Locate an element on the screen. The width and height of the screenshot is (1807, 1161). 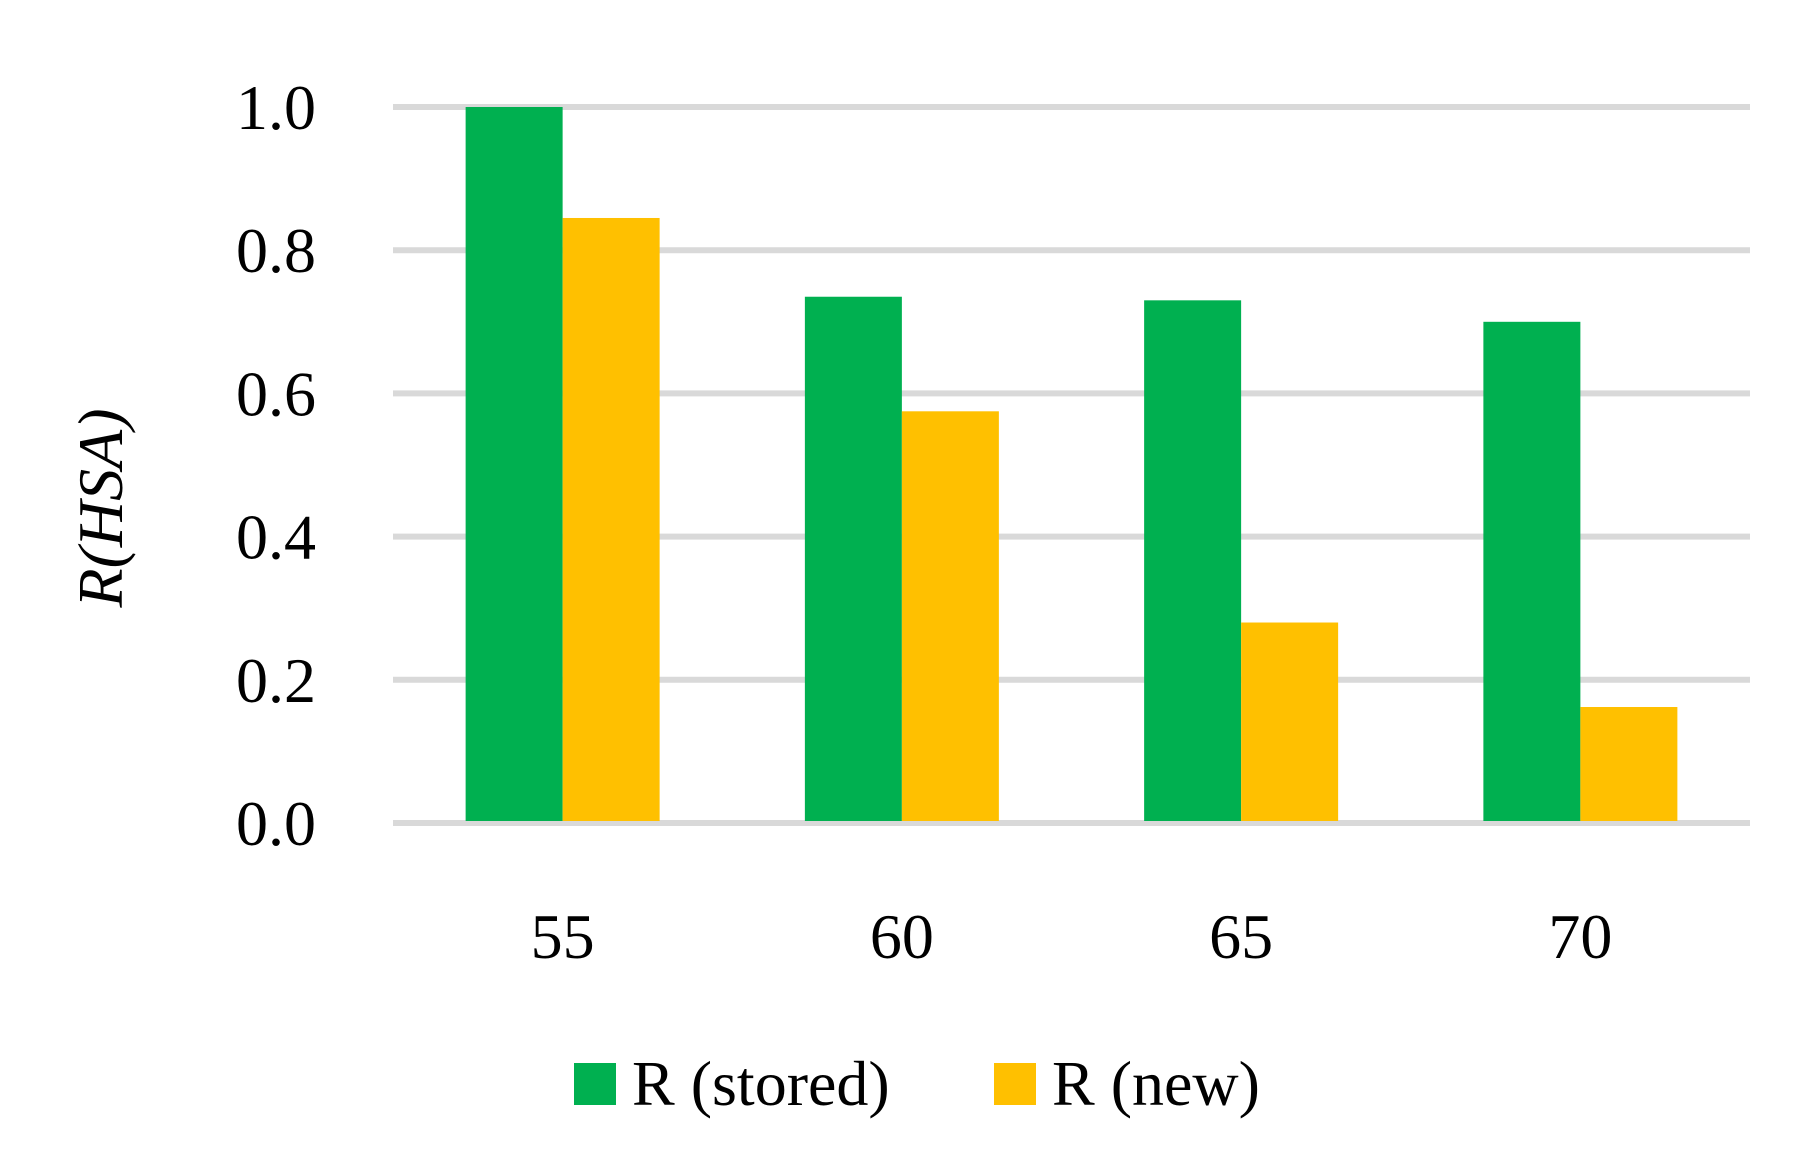
y-tick-label: 0.2 is located at coordinates (276, 680).